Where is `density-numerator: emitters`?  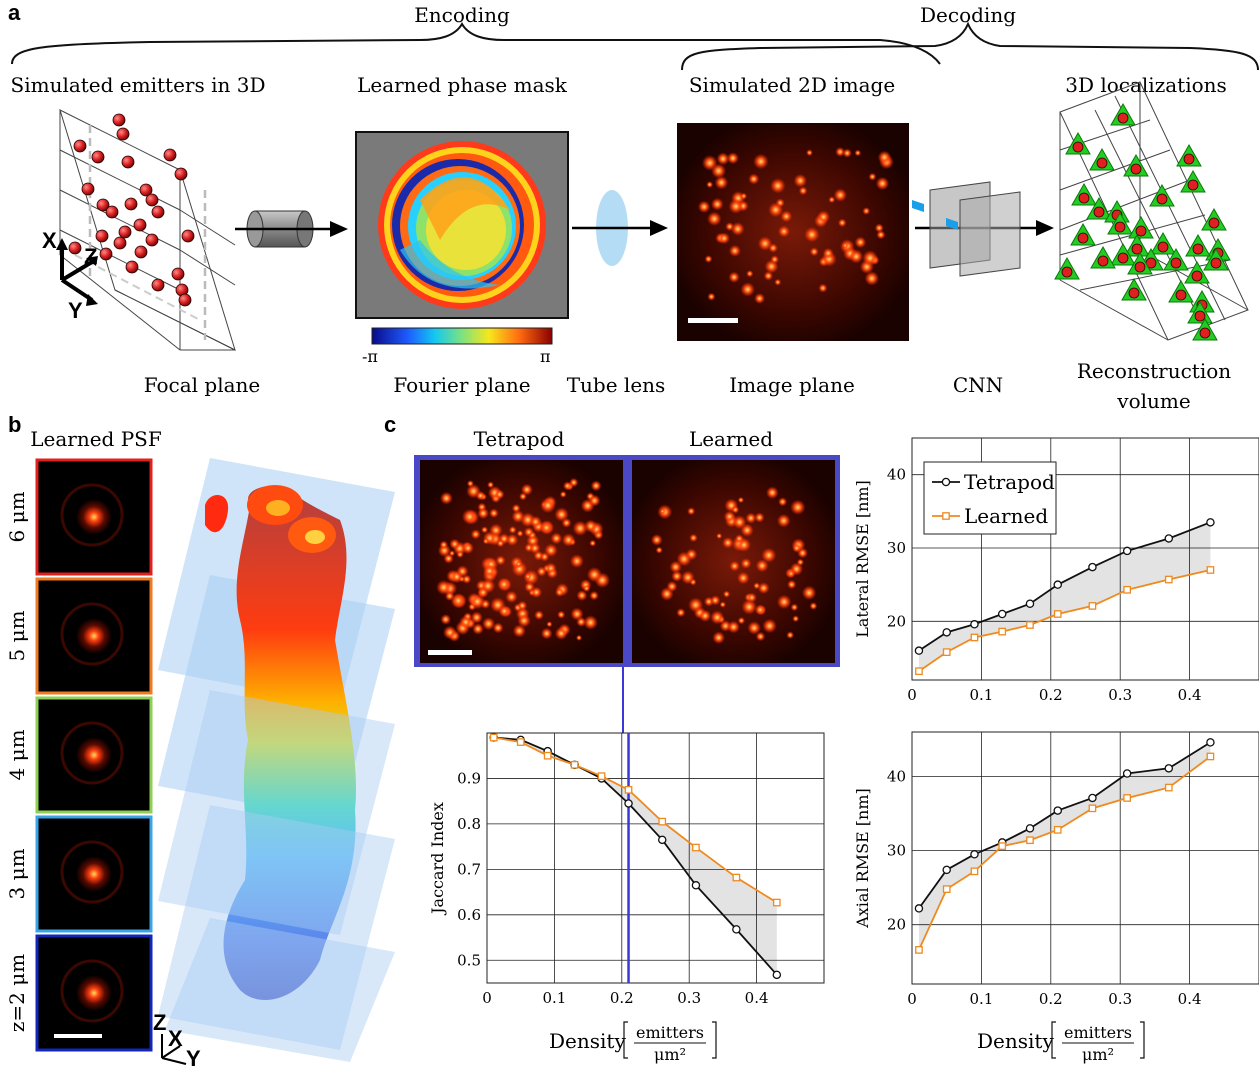 density-numerator: emitters is located at coordinates (1098, 1032).